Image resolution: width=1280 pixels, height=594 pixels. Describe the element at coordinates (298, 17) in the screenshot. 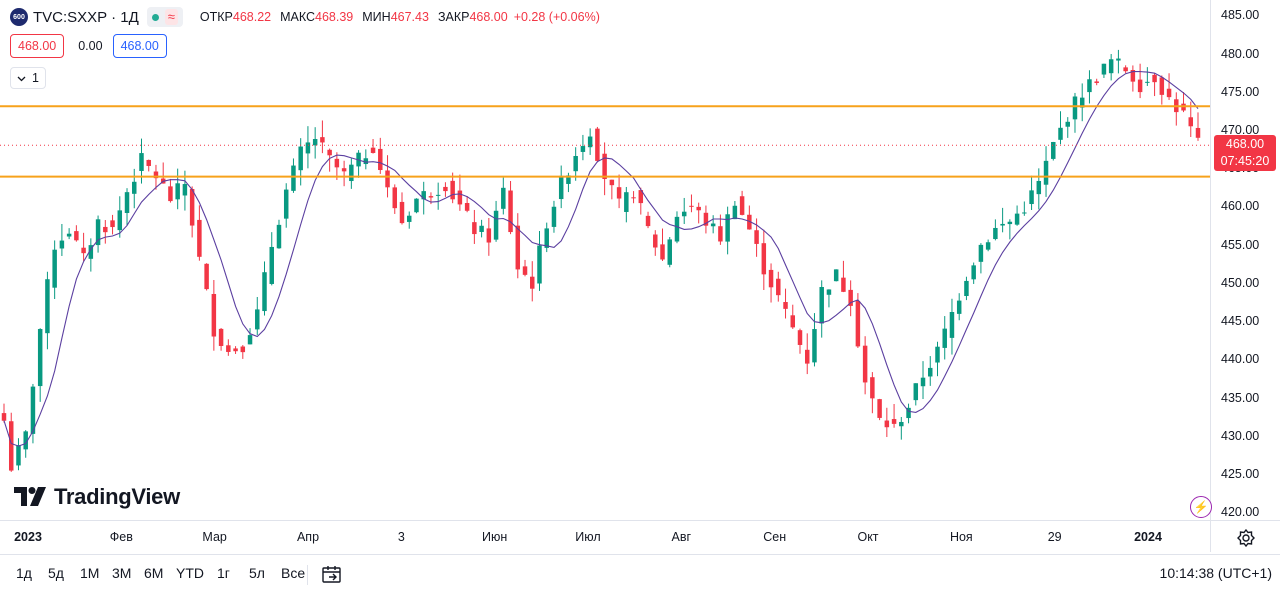

I see `high-label: МАКС` at that location.